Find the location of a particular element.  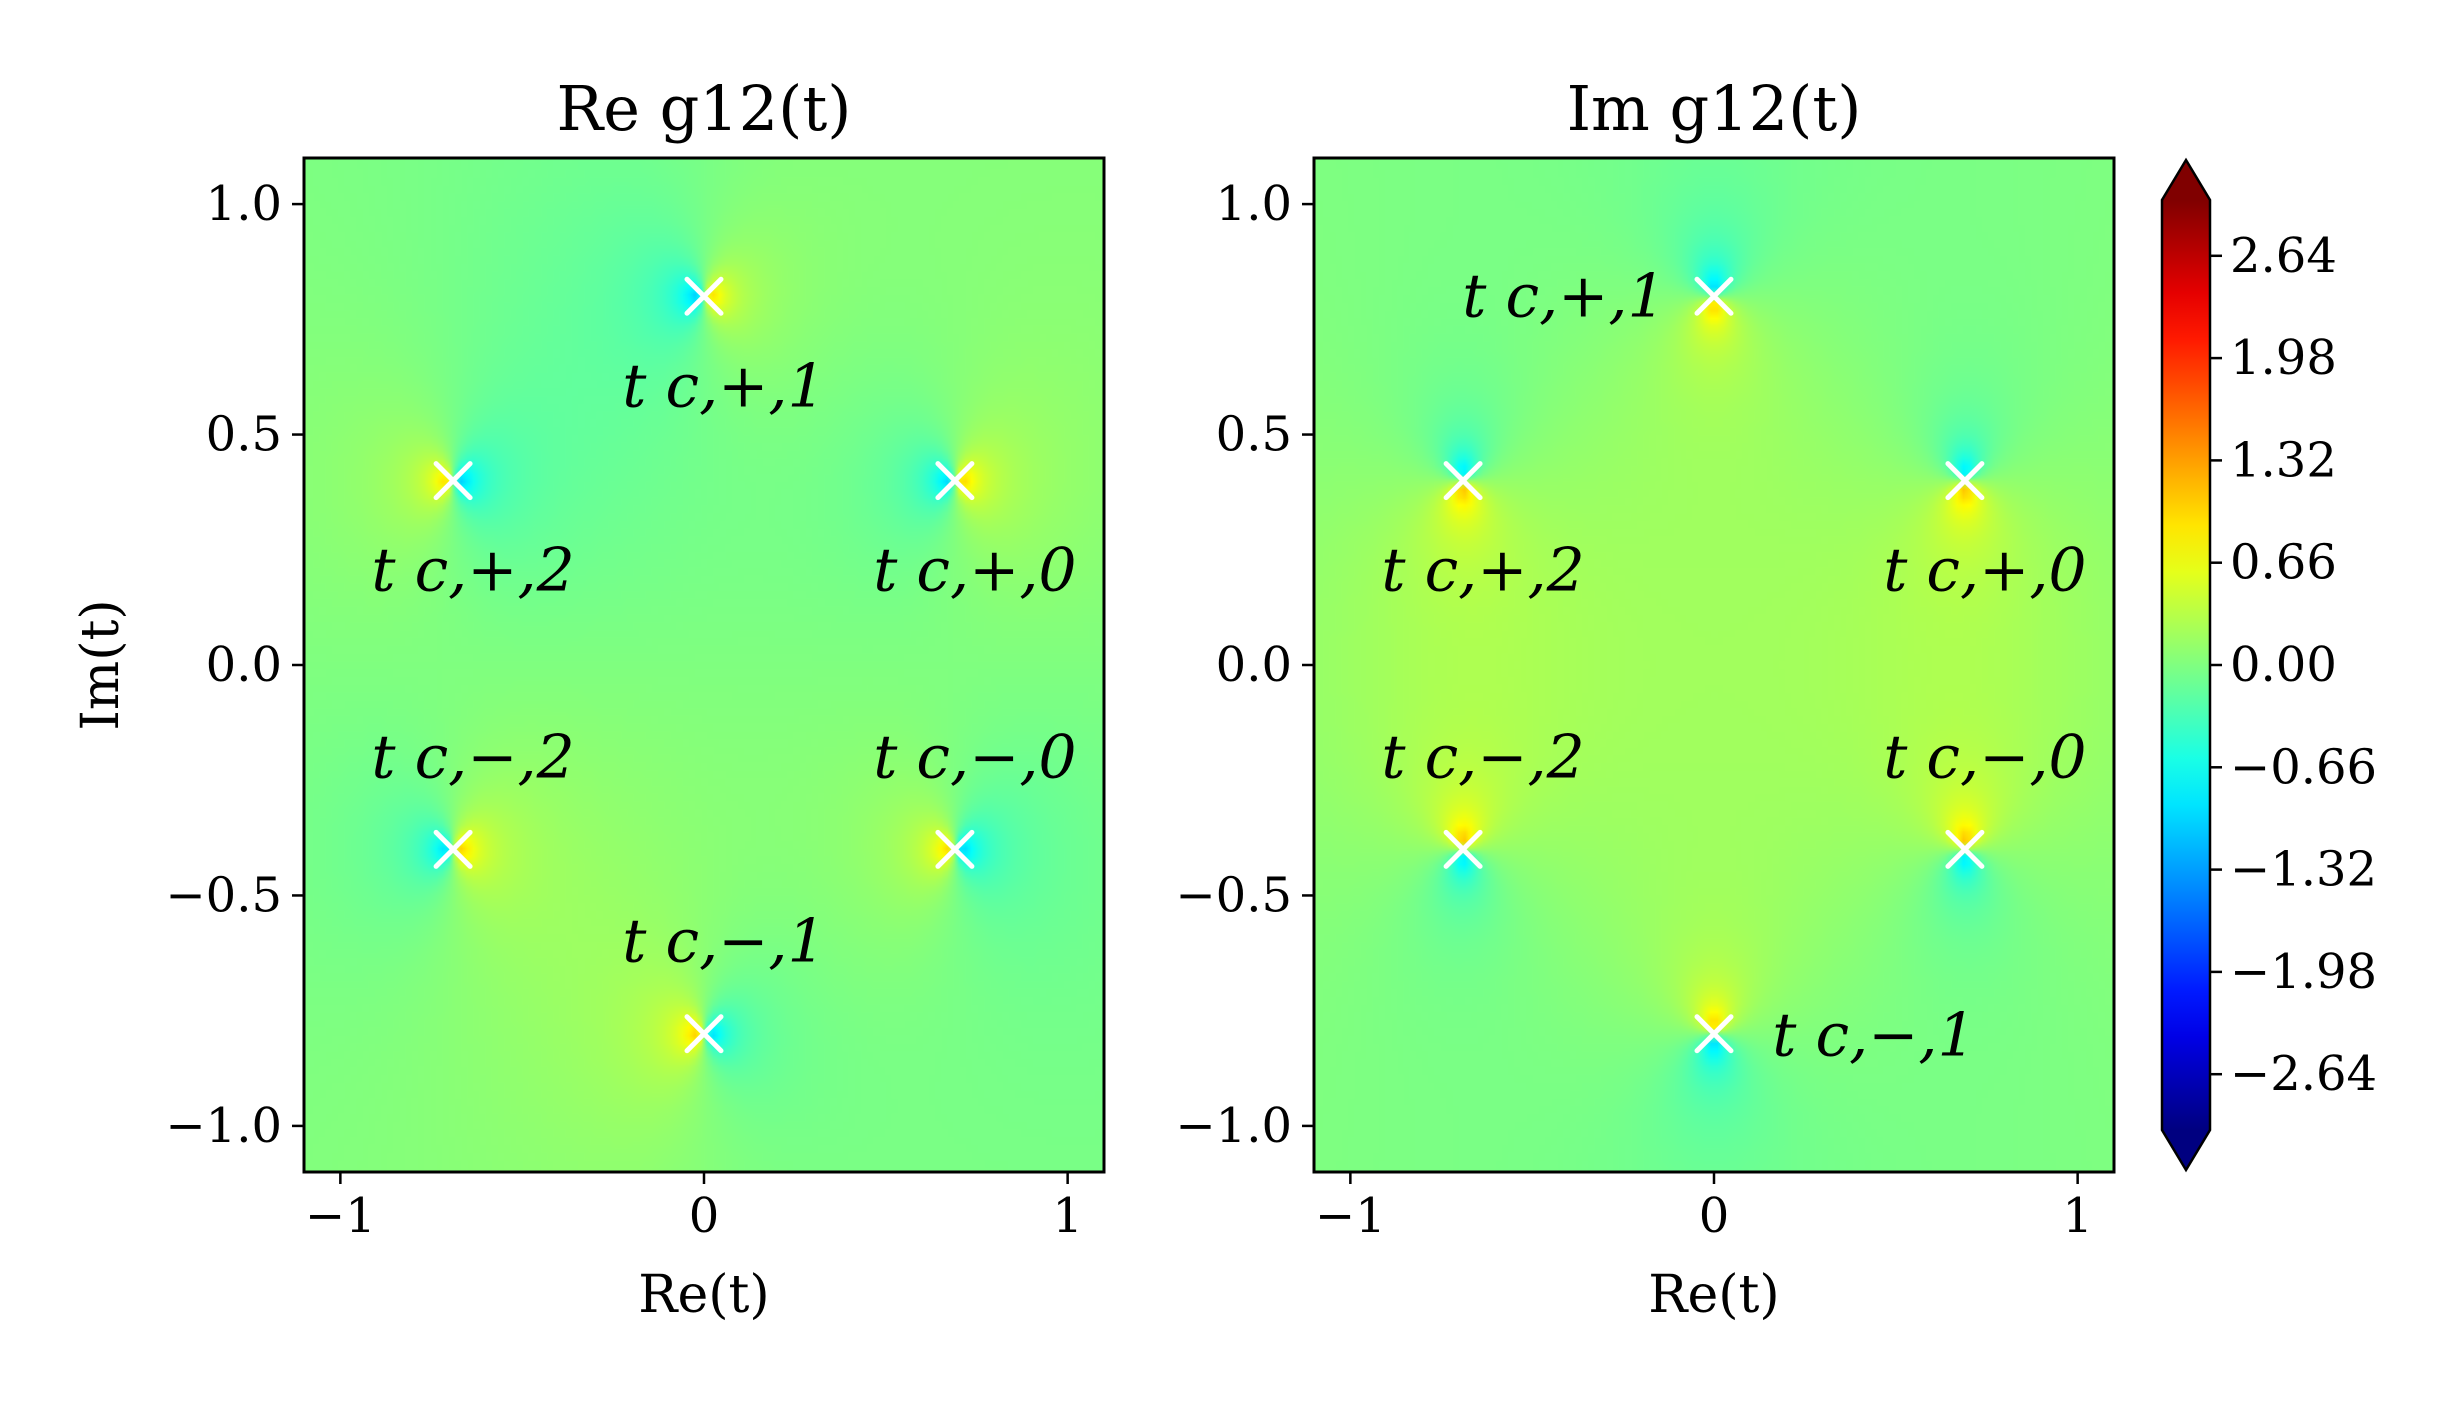

colorbar: 2.64 1.98 1.32 0.66 0.00 −0.66 −1.32 −1.98 −2.64 is located at coordinates (2268, 665).